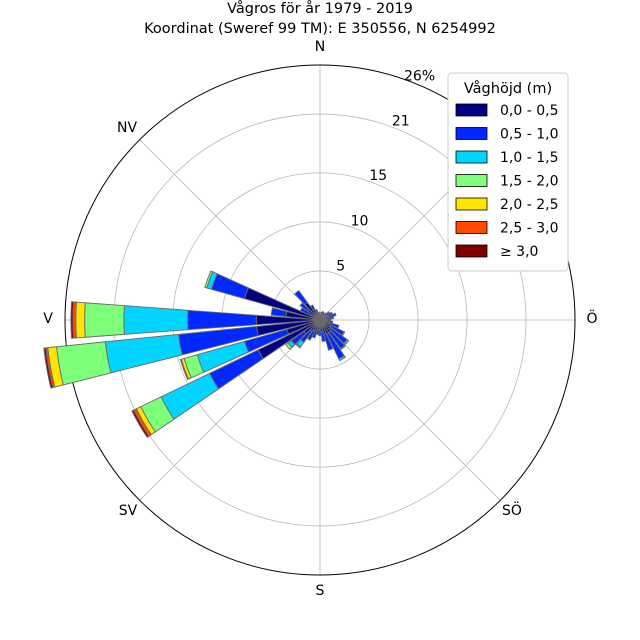 This screenshot has width=640, height=640. I want to click on radial-tick-label: 26%, so click(419, 76).